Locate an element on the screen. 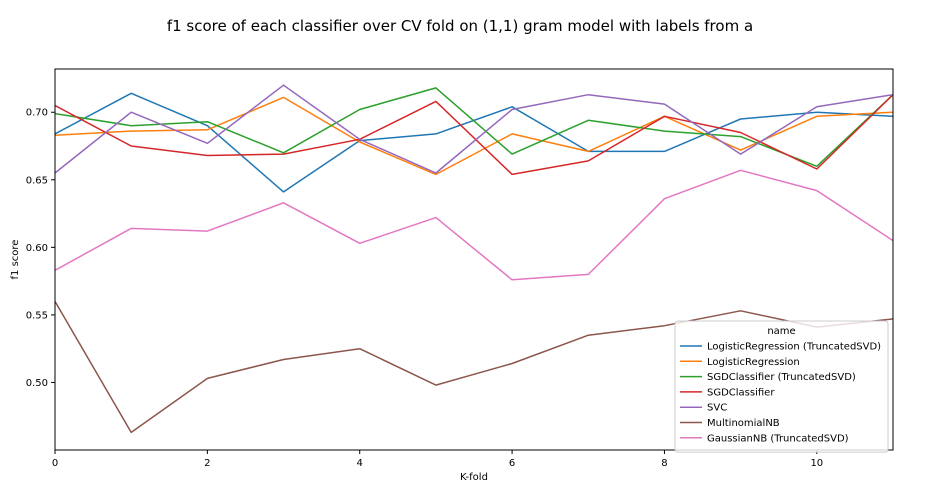  x-axis: 0 2 4 6 8 10 is located at coordinates (437, 459).